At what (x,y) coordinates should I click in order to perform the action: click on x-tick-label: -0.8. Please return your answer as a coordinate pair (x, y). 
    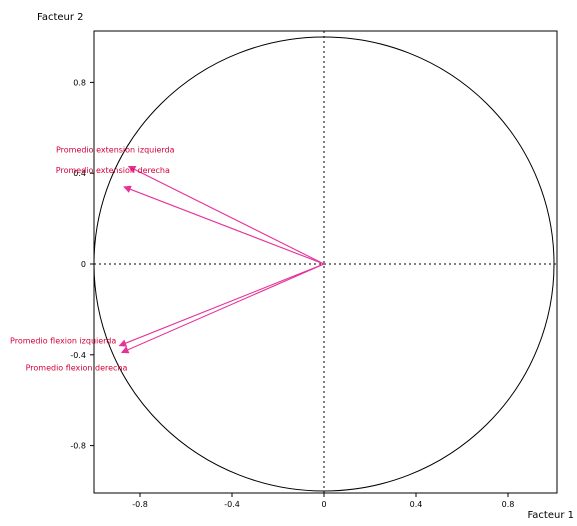
    Looking at the image, I should click on (140, 504).